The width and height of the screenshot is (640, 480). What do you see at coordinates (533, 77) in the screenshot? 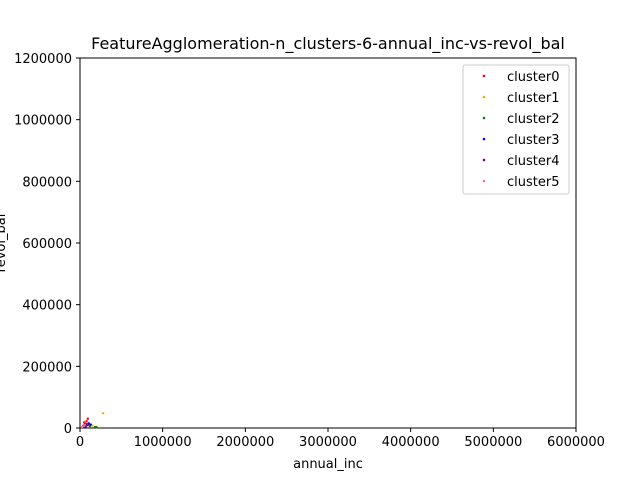
I see `cluster0-legend-label: cluster0` at bounding box center [533, 77].